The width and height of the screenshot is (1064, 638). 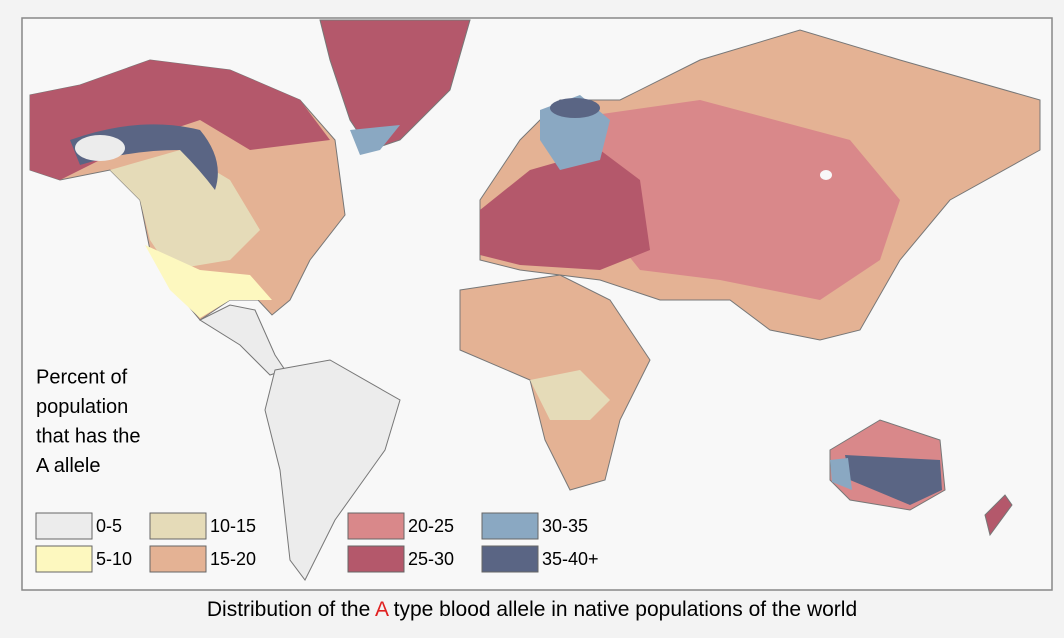 What do you see at coordinates (233, 526) in the screenshot?
I see `legend-label: 10-15` at bounding box center [233, 526].